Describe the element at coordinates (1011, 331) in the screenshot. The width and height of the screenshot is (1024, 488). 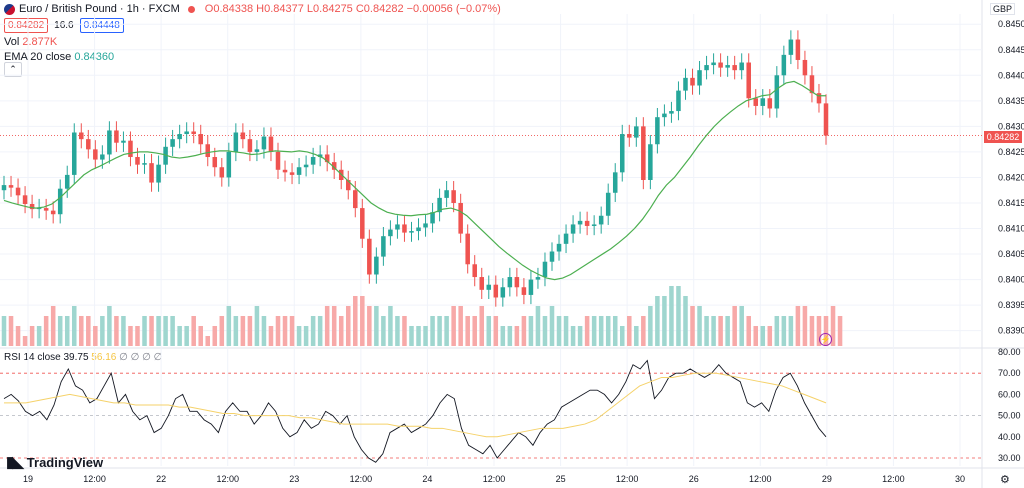
I see `price-tick-label: 0.83900` at that location.